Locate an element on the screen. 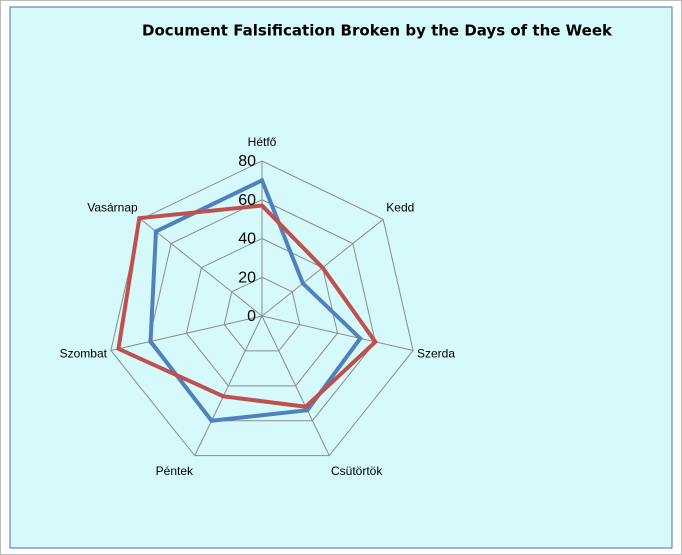 Image resolution: width=682 pixels, height=555 pixels. y-tick-label: 0 is located at coordinates (251, 316).